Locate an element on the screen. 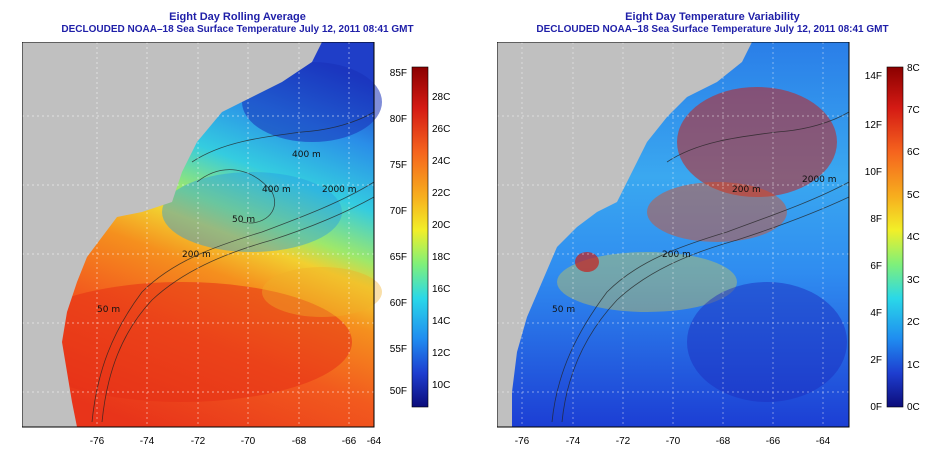  colorbar-label: 8C is located at coordinates (913, 68).